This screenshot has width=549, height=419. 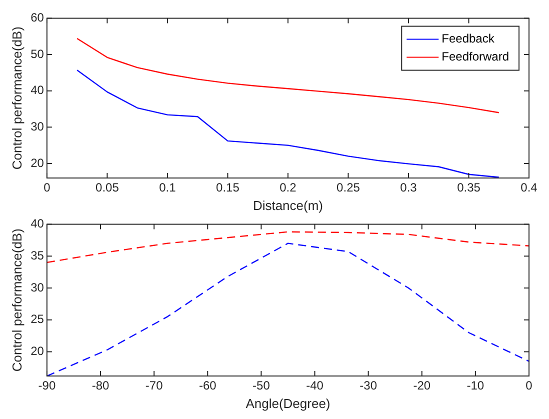 What do you see at coordinates (101, 385) in the screenshot?
I see `x-tick-label: -80` at bounding box center [101, 385].